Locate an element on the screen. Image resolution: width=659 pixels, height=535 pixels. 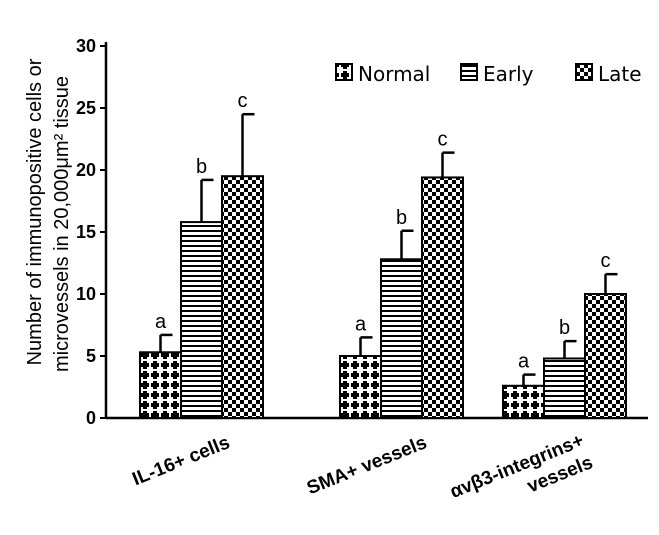
y-tick-label: 10 is located at coordinates (86, 294).